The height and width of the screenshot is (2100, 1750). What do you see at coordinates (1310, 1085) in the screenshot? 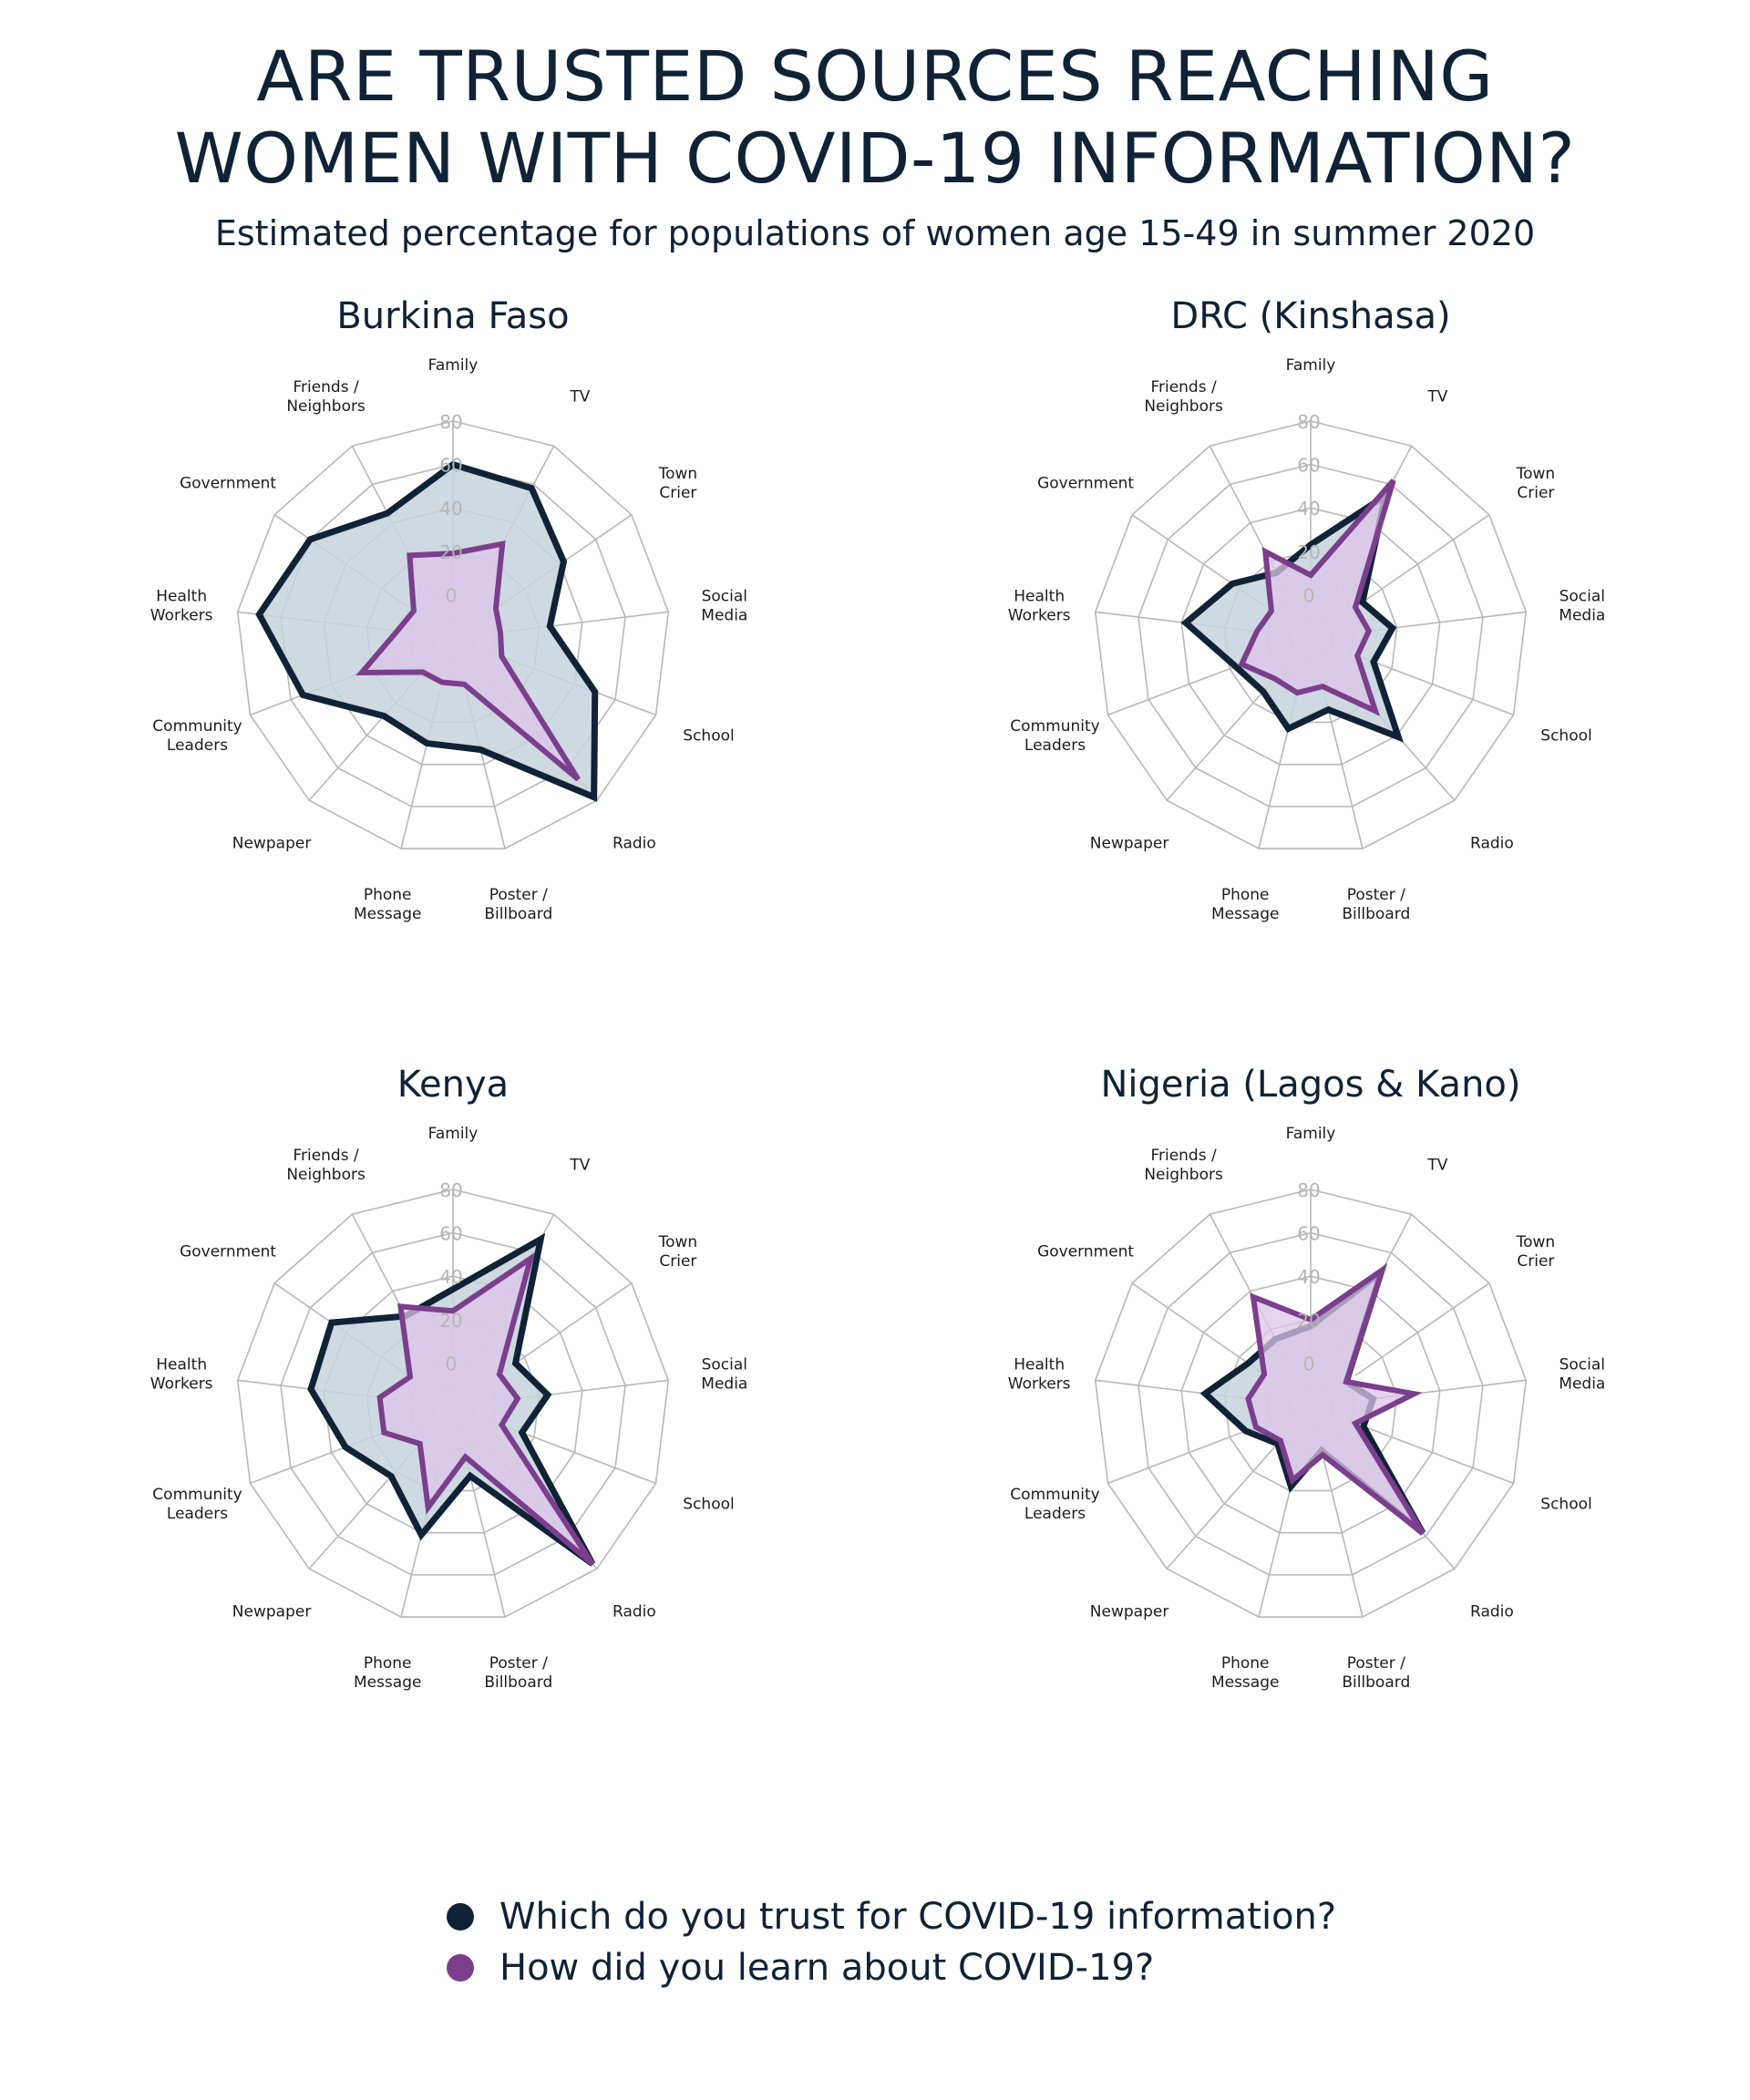
I see `chart-title: Nigeria (Lagos & Kano)` at bounding box center [1310, 1085].